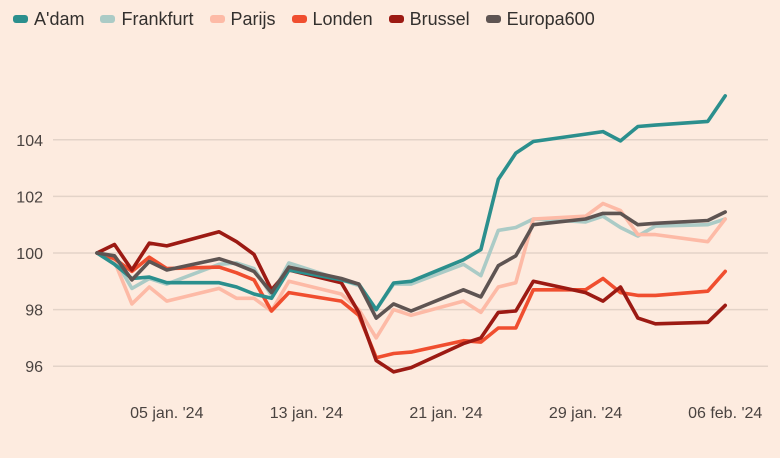 The image size is (780, 458). I want to click on y-tick-label: 98, so click(34, 311).